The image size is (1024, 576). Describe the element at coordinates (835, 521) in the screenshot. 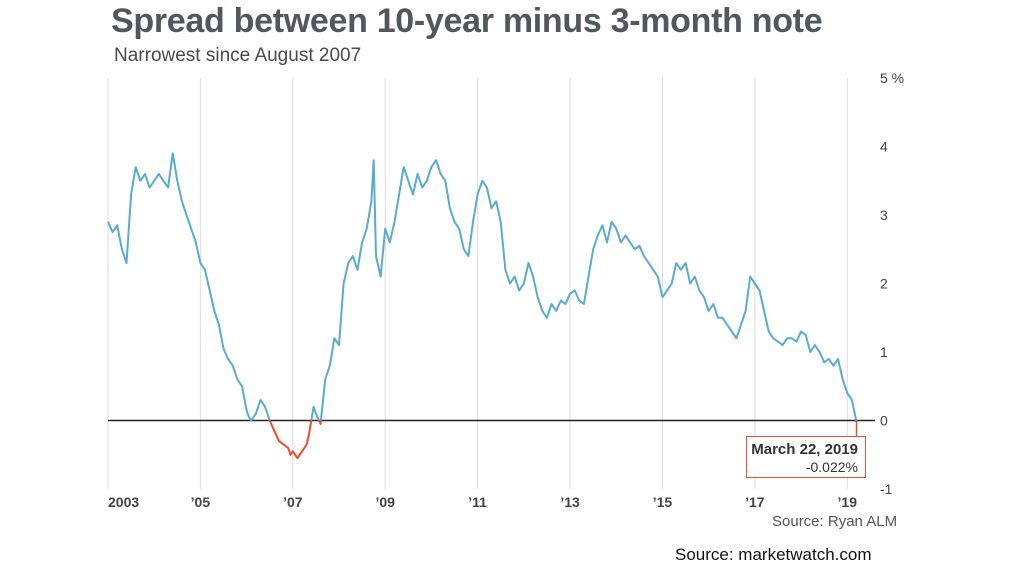

I see `source-note: Source: Ryan ALM` at that location.